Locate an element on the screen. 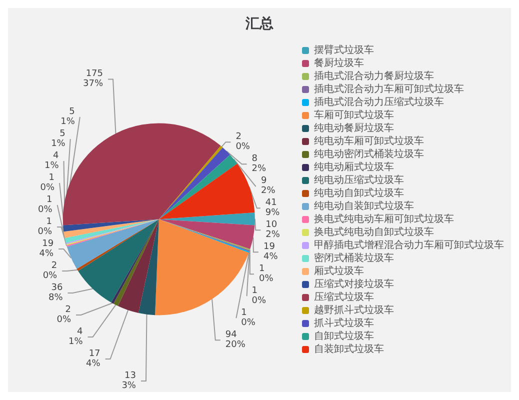 The image size is (519, 400). legend-label: 纯电动厢式垃圾车 is located at coordinates (354, 167).